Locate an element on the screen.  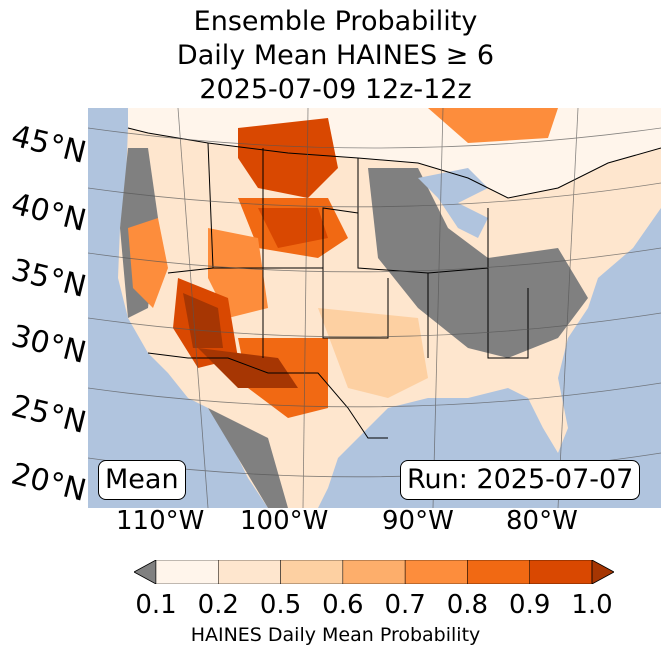
missing-region-east is located at coordinates (478, 263).